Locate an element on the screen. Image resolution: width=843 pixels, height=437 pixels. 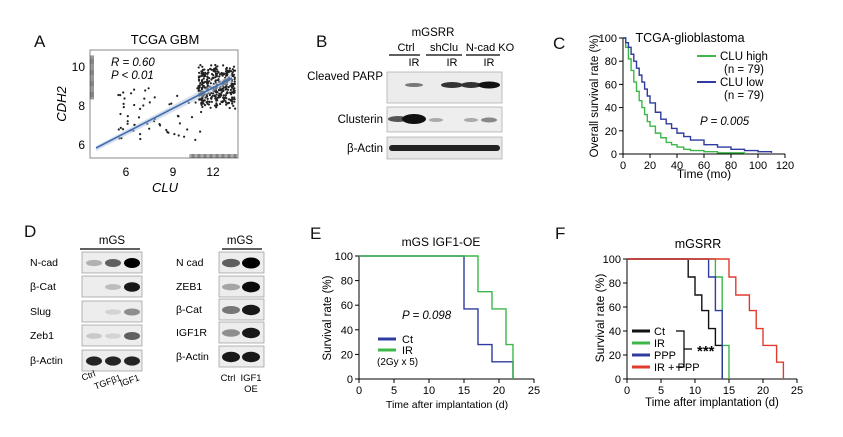
panel-letter-b: B is located at coordinates (322, 41).